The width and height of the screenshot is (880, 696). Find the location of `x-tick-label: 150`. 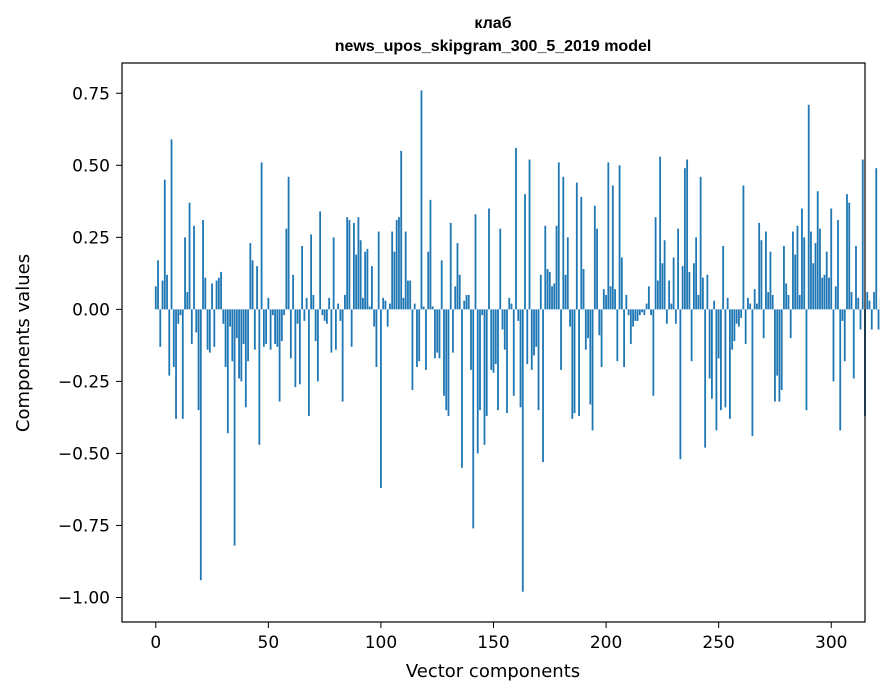

x-tick-label: 150 is located at coordinates (493, 643).